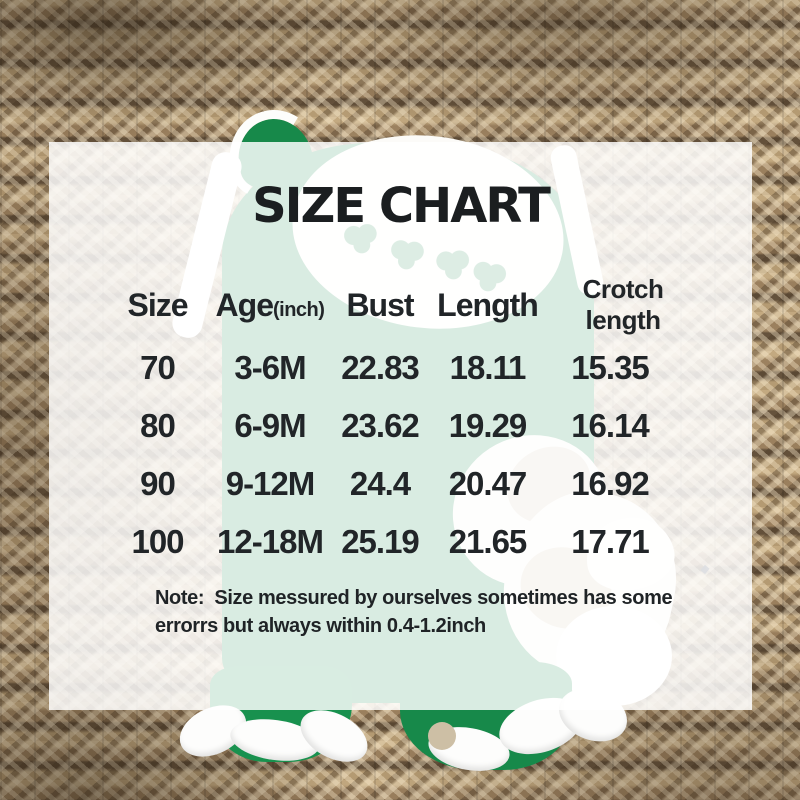  I want to click on col-header-length: Length, so click(488, 304).